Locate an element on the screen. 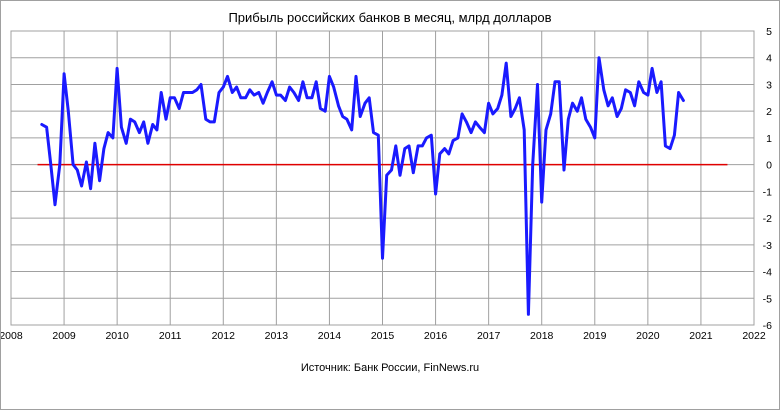 This screenshot has height=410, width=780. x-tick-label: 2013 is located at coordinates (277, 336).